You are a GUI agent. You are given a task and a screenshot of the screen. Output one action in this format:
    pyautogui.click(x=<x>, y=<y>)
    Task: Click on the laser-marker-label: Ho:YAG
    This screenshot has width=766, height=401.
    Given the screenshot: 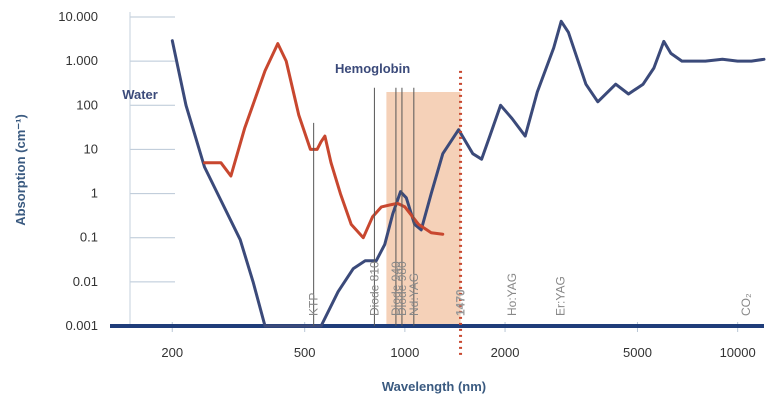 What is the action you would take?
    pyautogui.click(x=512, y=294)
    